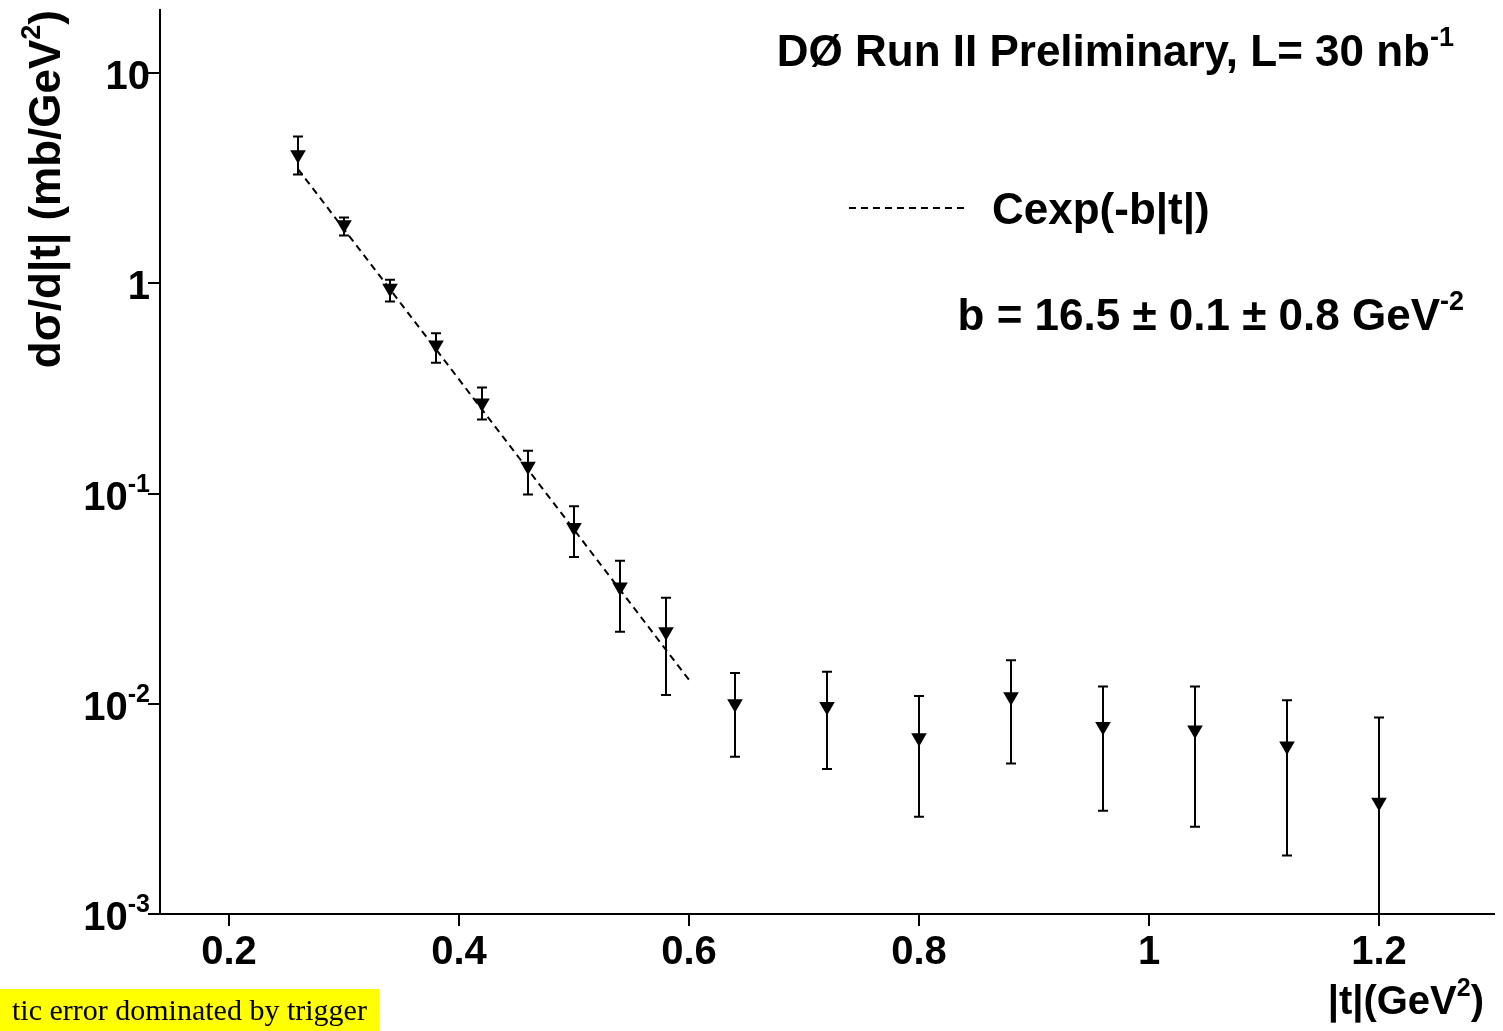 This screenshot has height=1031, width=1503. I want to click on y-axis-title: dσ/d|t| (mb/GeV2), so click(43, 189).